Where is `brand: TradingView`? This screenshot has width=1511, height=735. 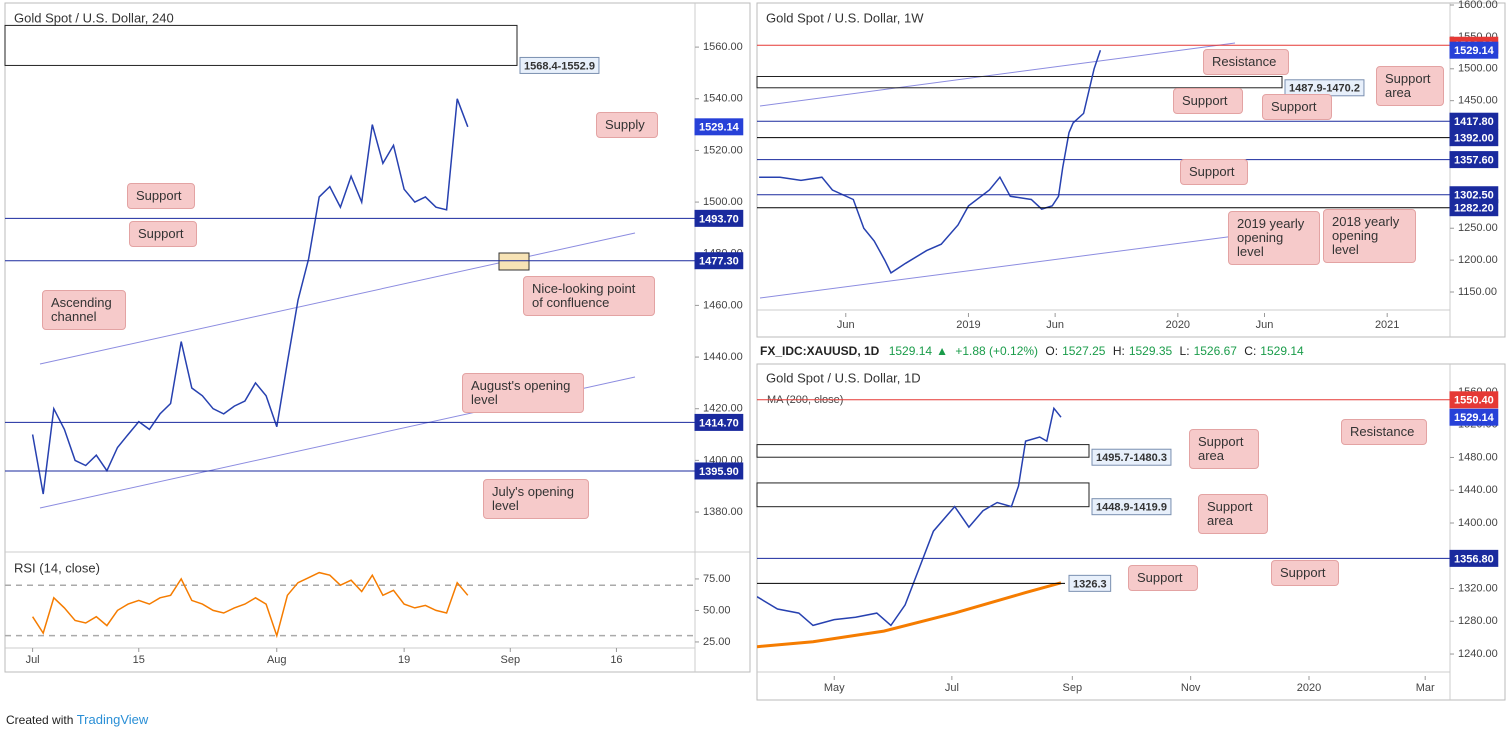
brand: TradingView is located at coordinates (112, 719).